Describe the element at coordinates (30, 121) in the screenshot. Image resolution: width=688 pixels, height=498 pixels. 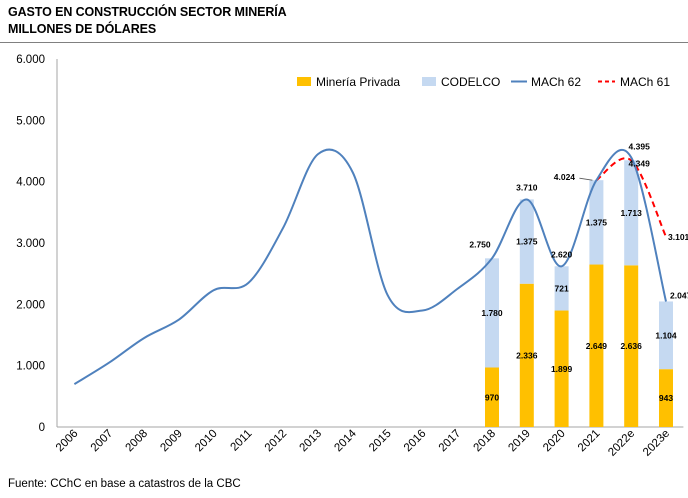
I see `y-tick-label: 5.000` at that location.